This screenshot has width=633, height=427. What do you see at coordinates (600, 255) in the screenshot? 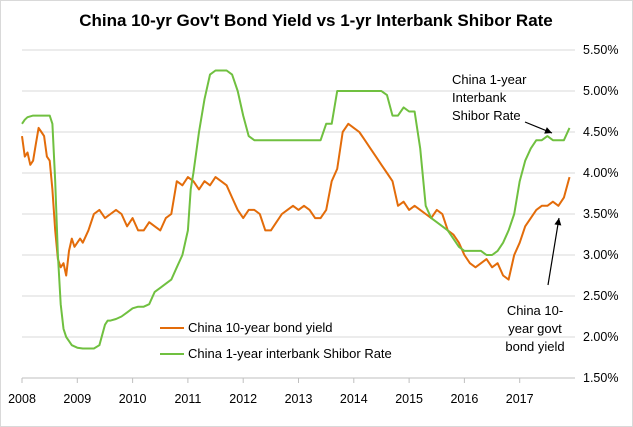
I see `y-tick-label: 3.00%` at bounding box center [600, 255].